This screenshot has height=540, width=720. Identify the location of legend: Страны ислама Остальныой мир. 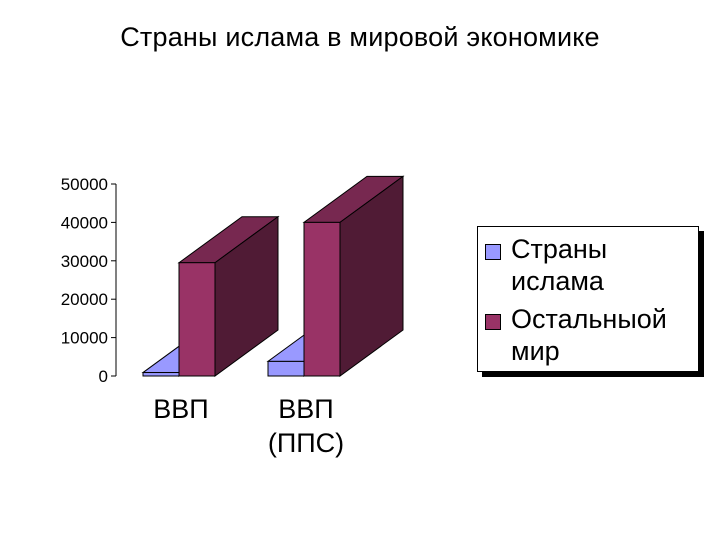
(588, 299).